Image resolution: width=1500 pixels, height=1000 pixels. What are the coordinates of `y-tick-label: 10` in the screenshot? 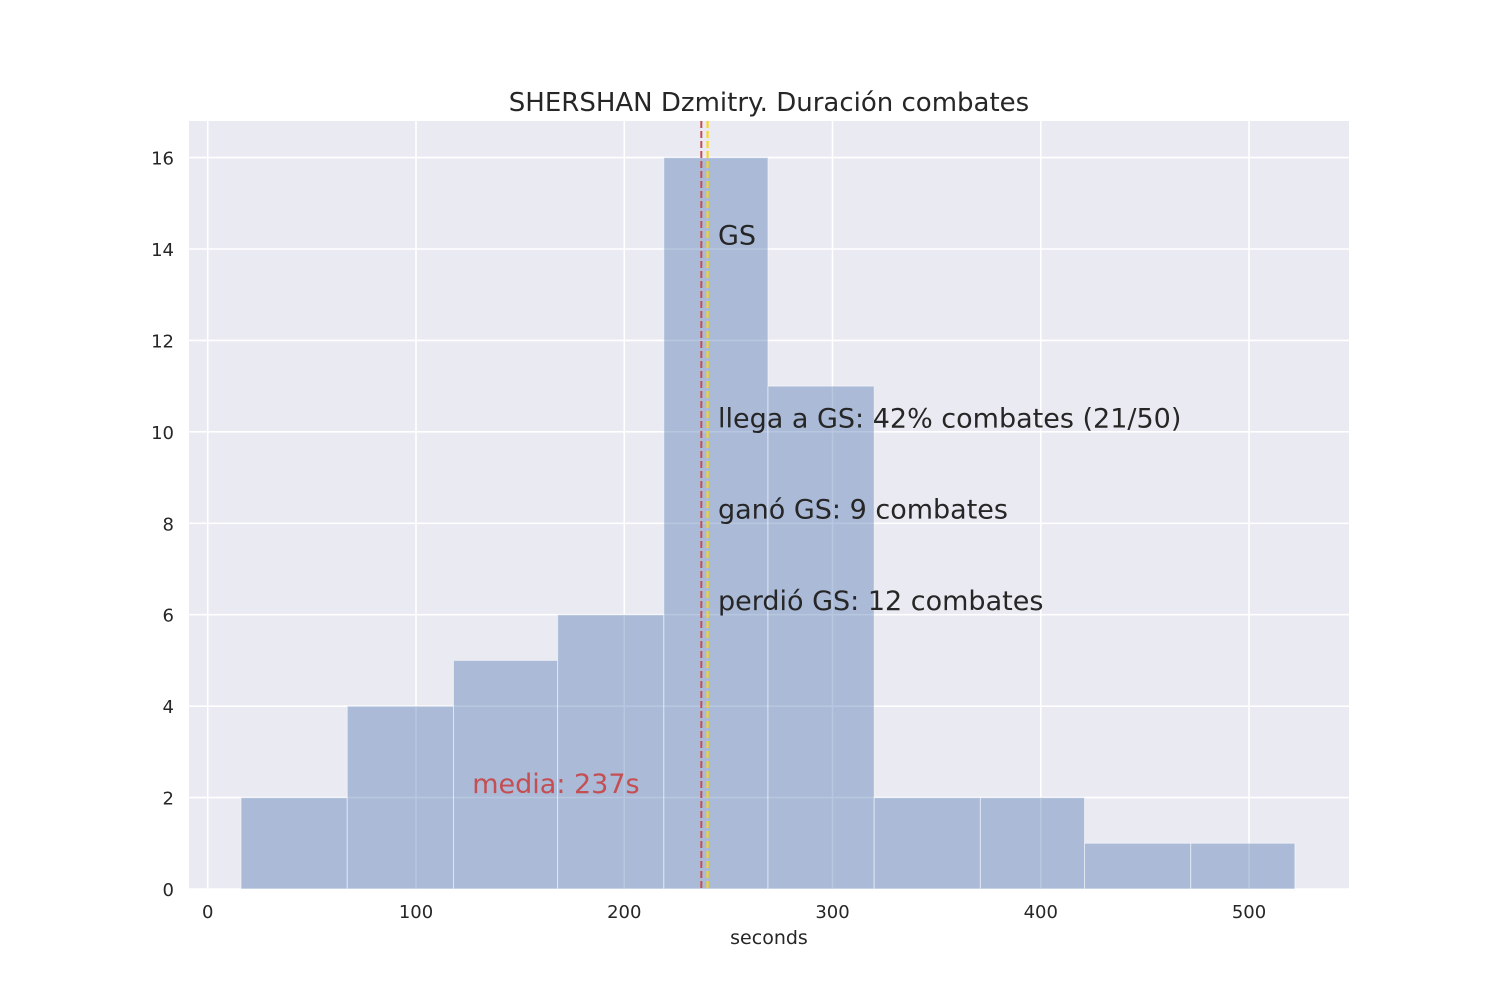 It's located at (162, 433).